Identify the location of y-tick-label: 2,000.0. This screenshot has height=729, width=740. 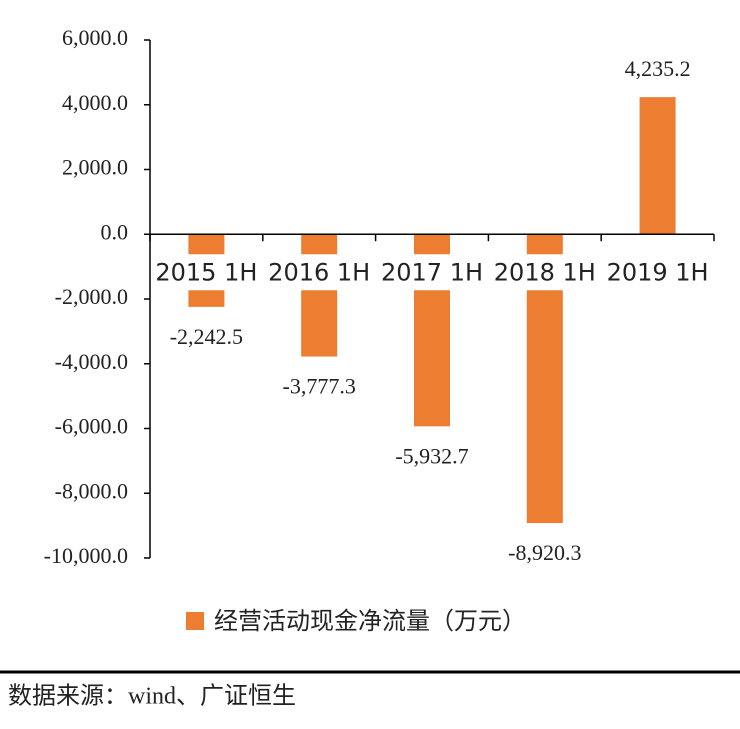
(95, 167).